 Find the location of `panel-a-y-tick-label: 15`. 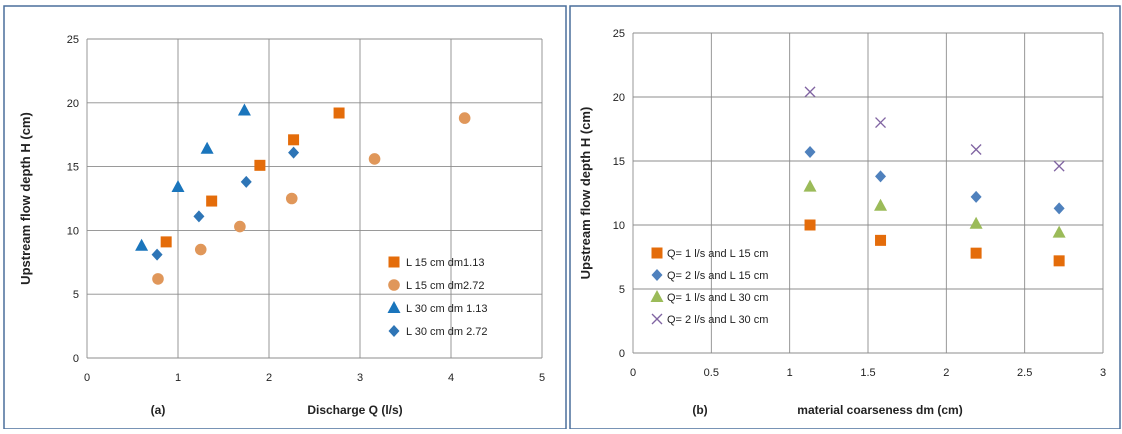

panel-a-y-tick-label: 15 is located at coordinates (73, 168).